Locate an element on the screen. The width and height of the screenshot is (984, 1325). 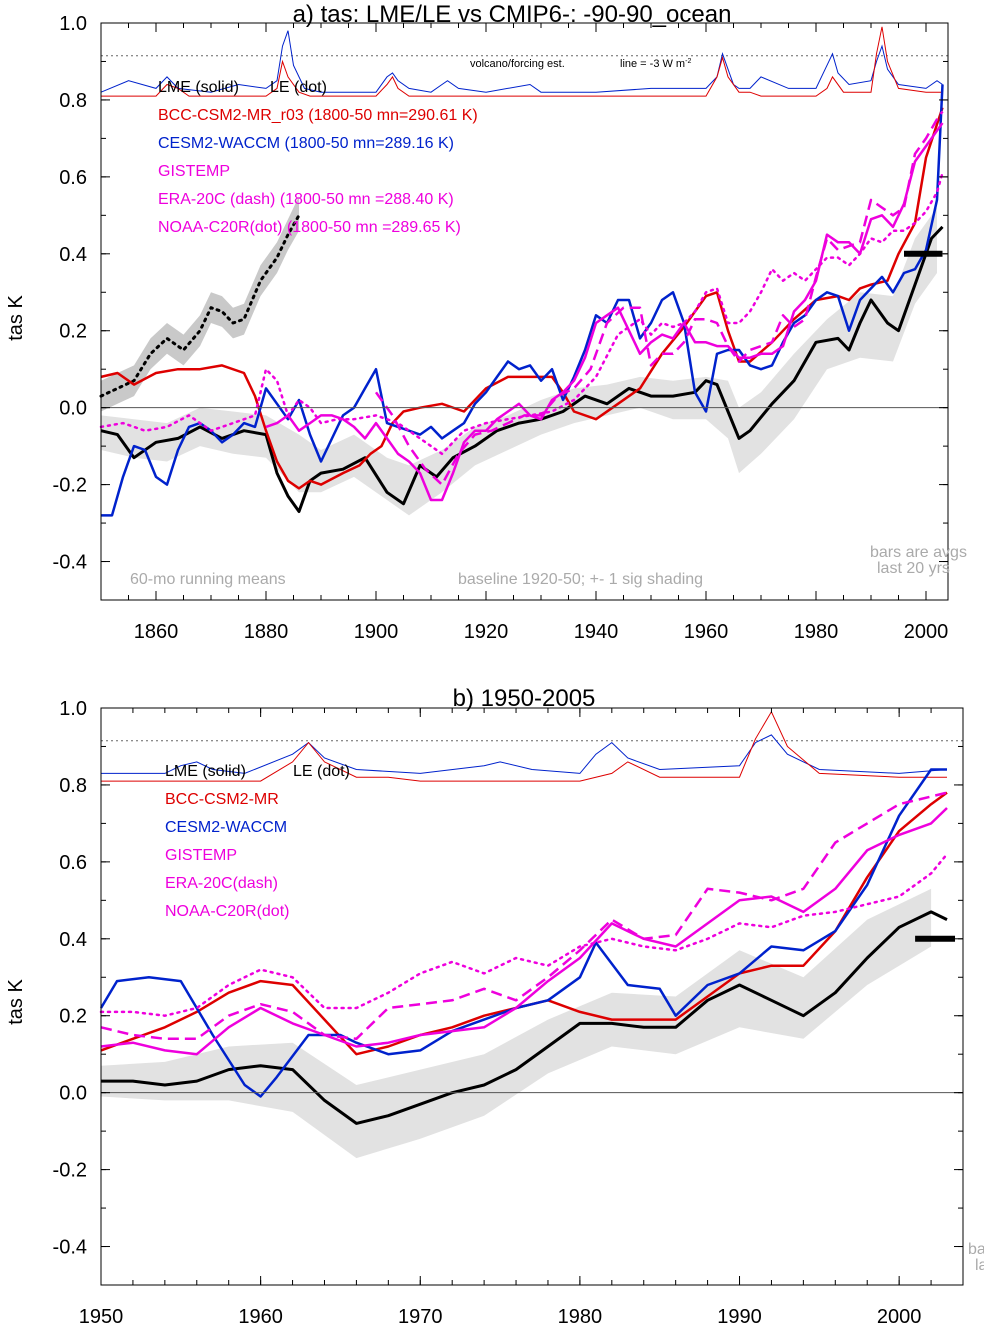
x-tick-label: 1970 is located at coordinates (420, 1315).